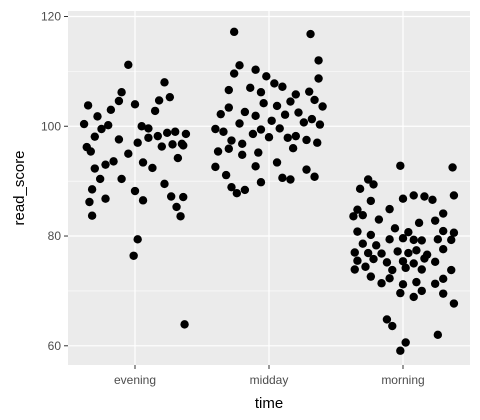 Image resolution: width=480 pixels, height=420 pixels. I want to click on y-axis-title: read_score, so click(19, 187).